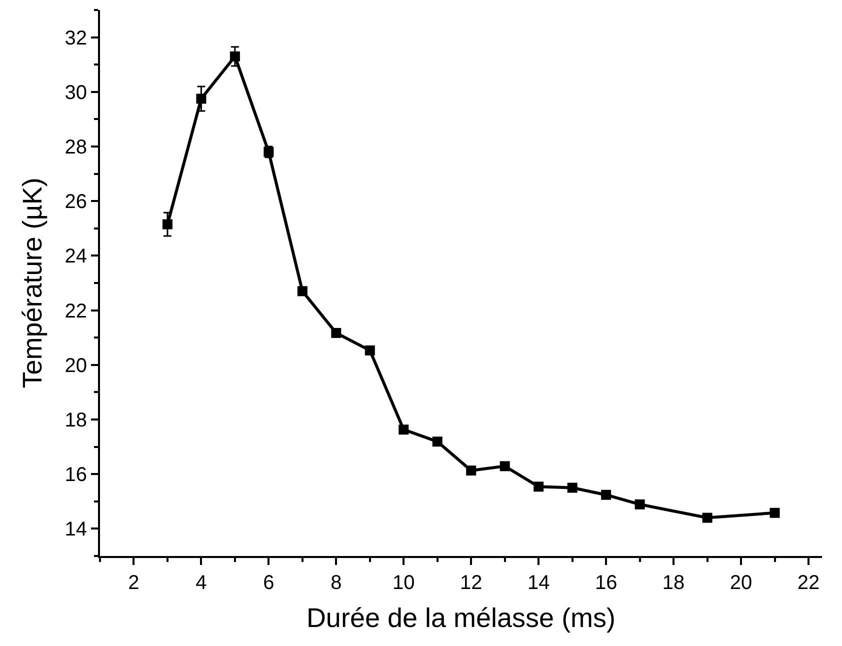  What do you see at coordinates (75, 257) in the screenshot?
I see `y-tick-label: 24` at bounding box center [75, 257].